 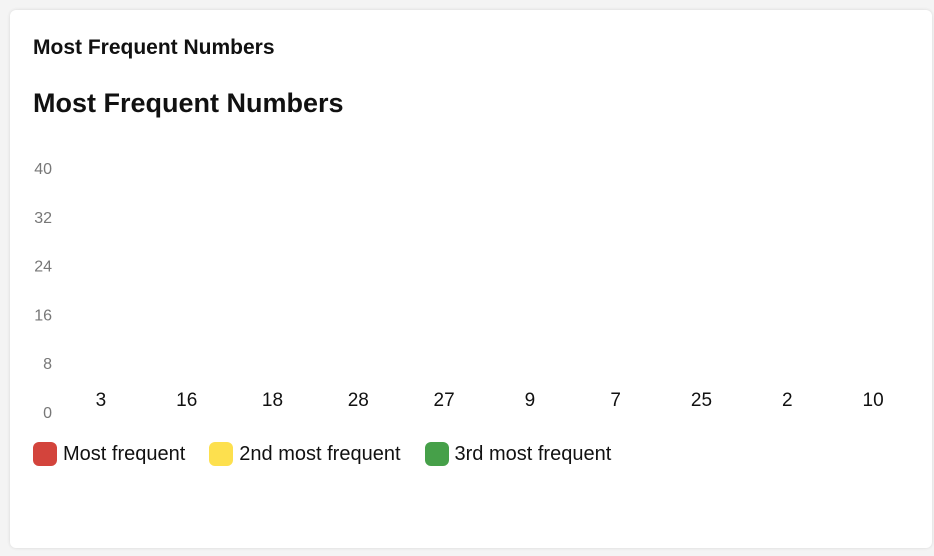 What do you see at coordinates (490, 400) in the screenshot?
I see `x-axis: 3 16 18 28 27 9 7 25 2 10` at bounding box center [490, 400].